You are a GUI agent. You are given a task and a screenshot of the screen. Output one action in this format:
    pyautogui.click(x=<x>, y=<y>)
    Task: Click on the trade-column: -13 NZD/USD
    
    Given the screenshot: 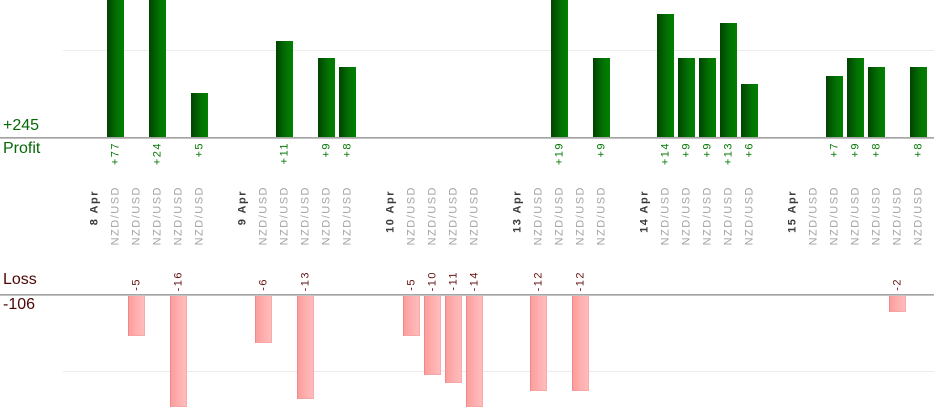 What is the action you would take?
    pyautogui.click(x=305, y=210)
    